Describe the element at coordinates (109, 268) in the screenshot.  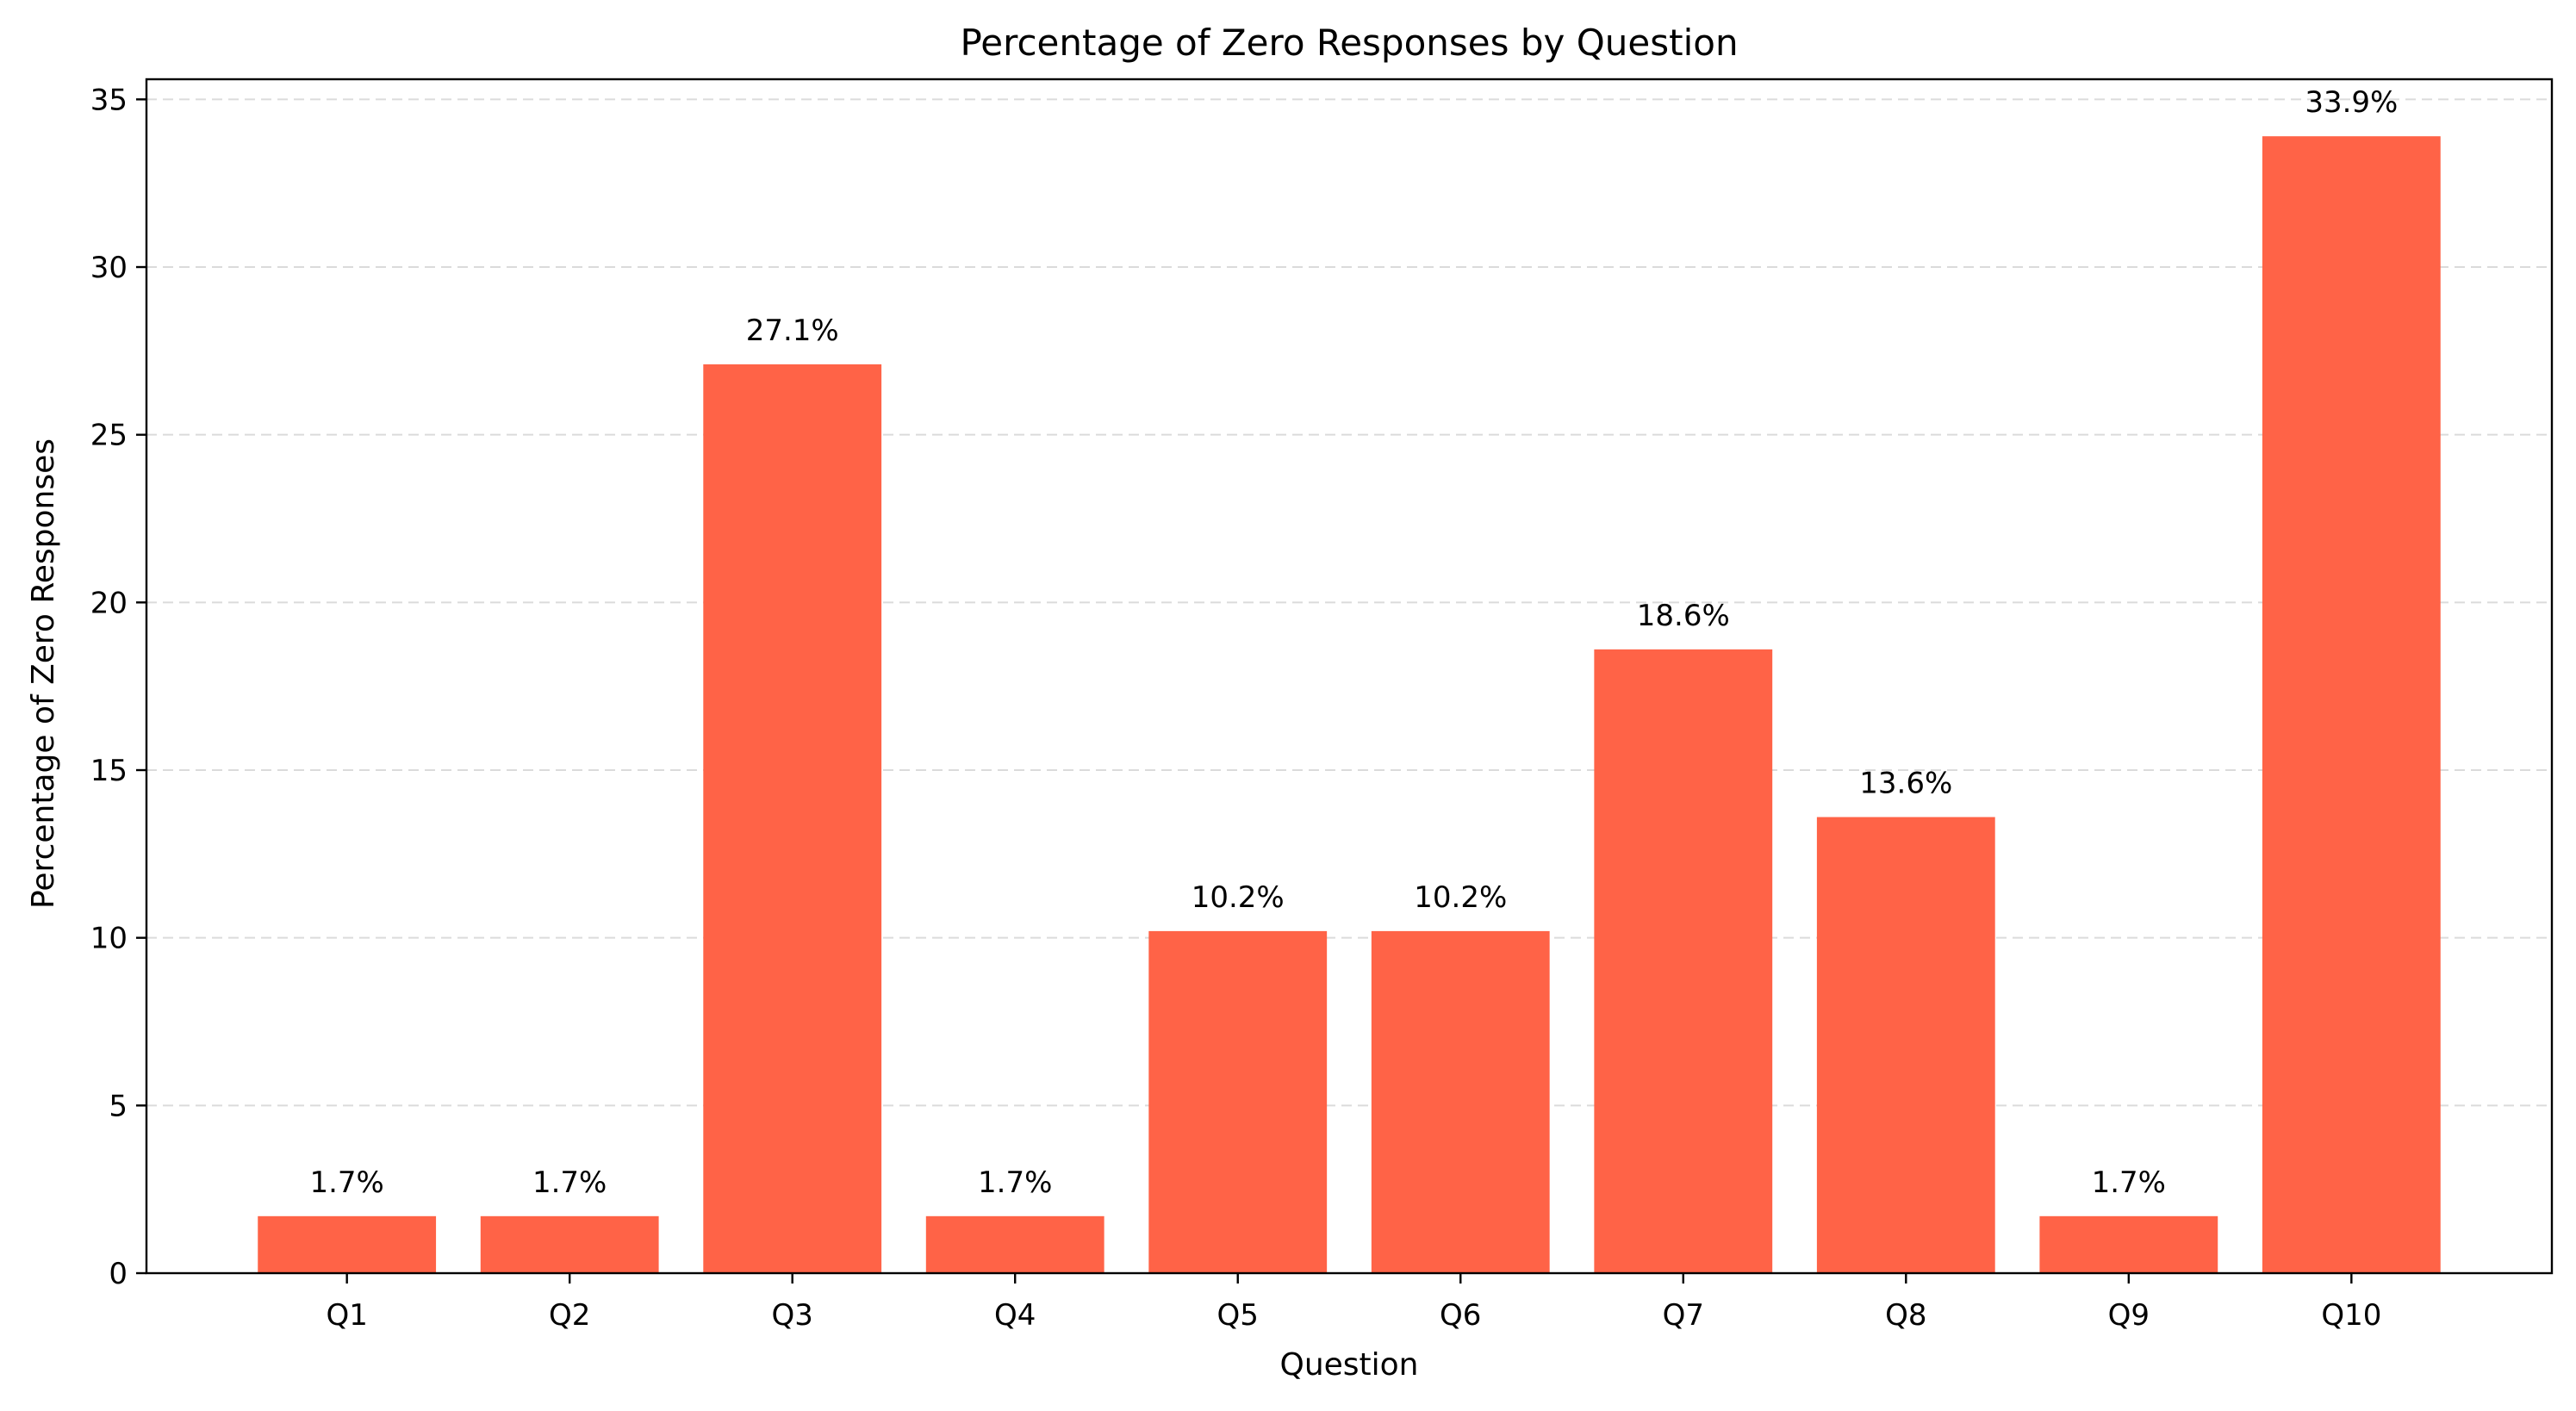
I see `y-tick-label: 30` at that location.